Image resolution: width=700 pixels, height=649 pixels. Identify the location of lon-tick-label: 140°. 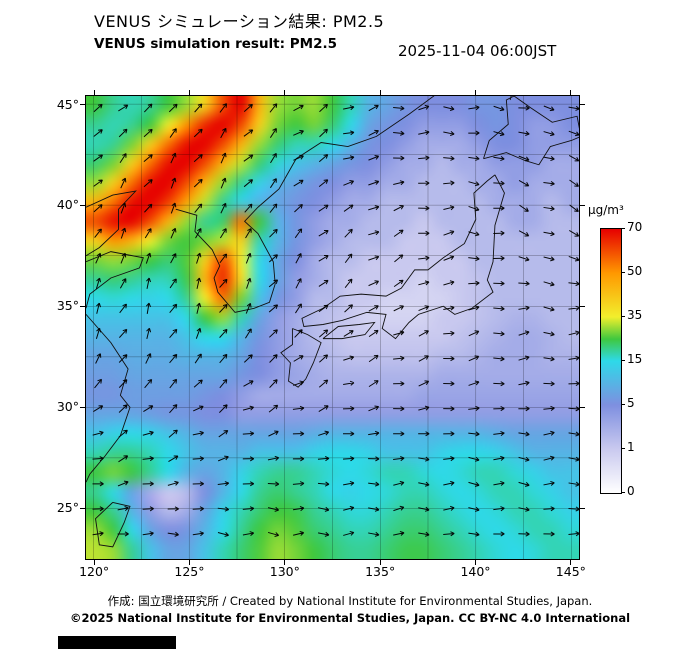
(475, 571).